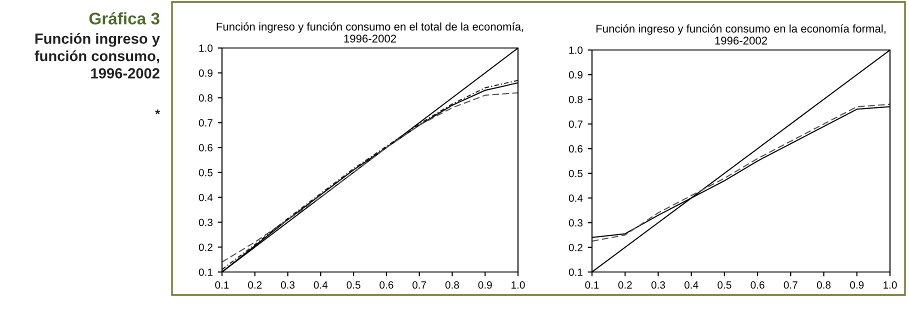 Image resolution: width=909 pixels, height=331 pixels. I want to click on text: Función ingreso y función consumo, 1996-2002, so click(97, 55).